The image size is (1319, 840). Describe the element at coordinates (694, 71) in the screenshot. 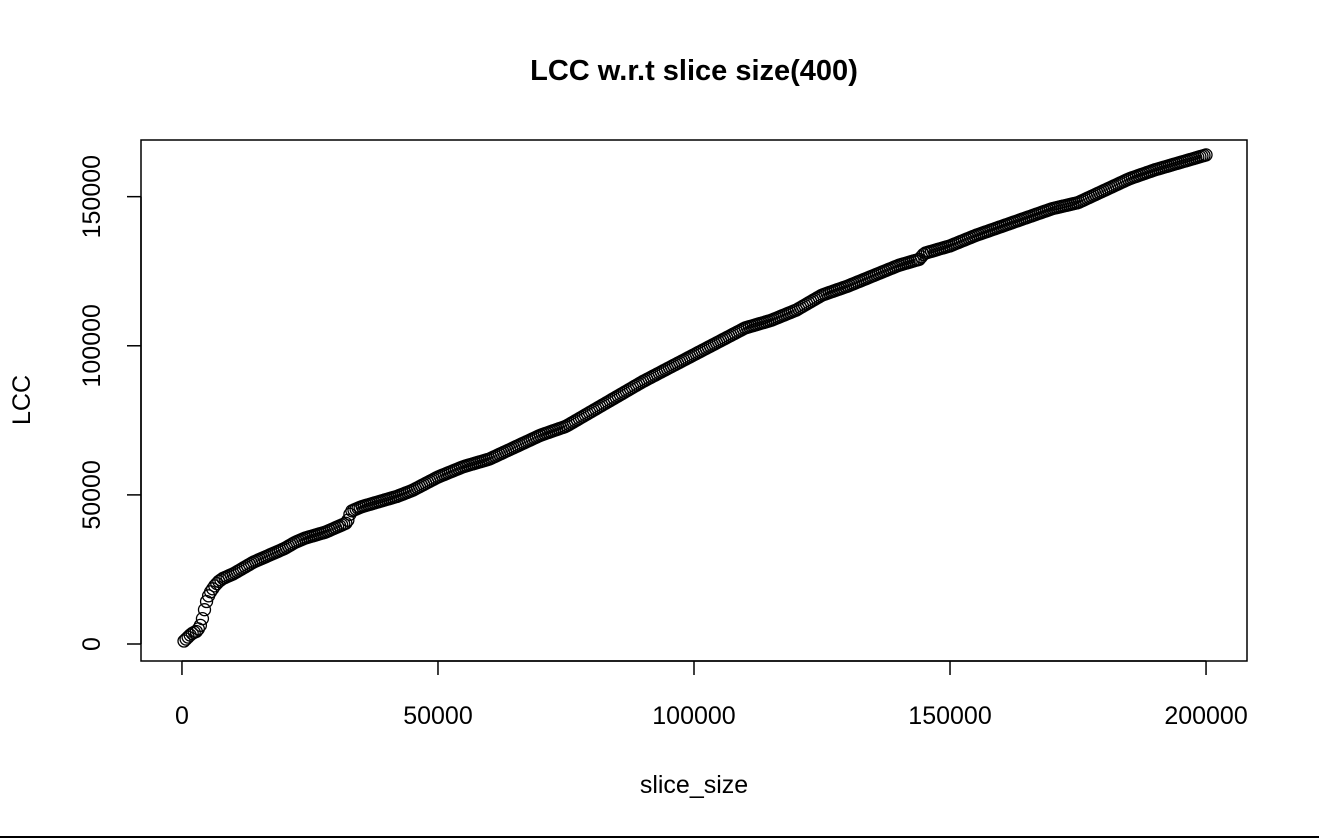

I see `chart-title: LCC w.r.t slice size(400)` at that location.